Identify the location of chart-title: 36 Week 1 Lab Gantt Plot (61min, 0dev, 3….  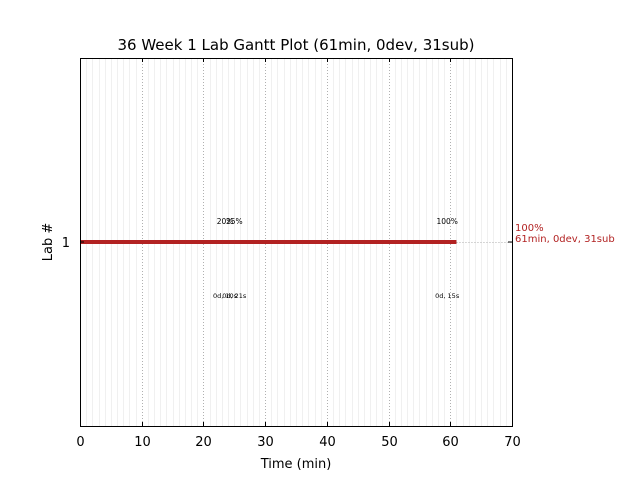
(295, 45).